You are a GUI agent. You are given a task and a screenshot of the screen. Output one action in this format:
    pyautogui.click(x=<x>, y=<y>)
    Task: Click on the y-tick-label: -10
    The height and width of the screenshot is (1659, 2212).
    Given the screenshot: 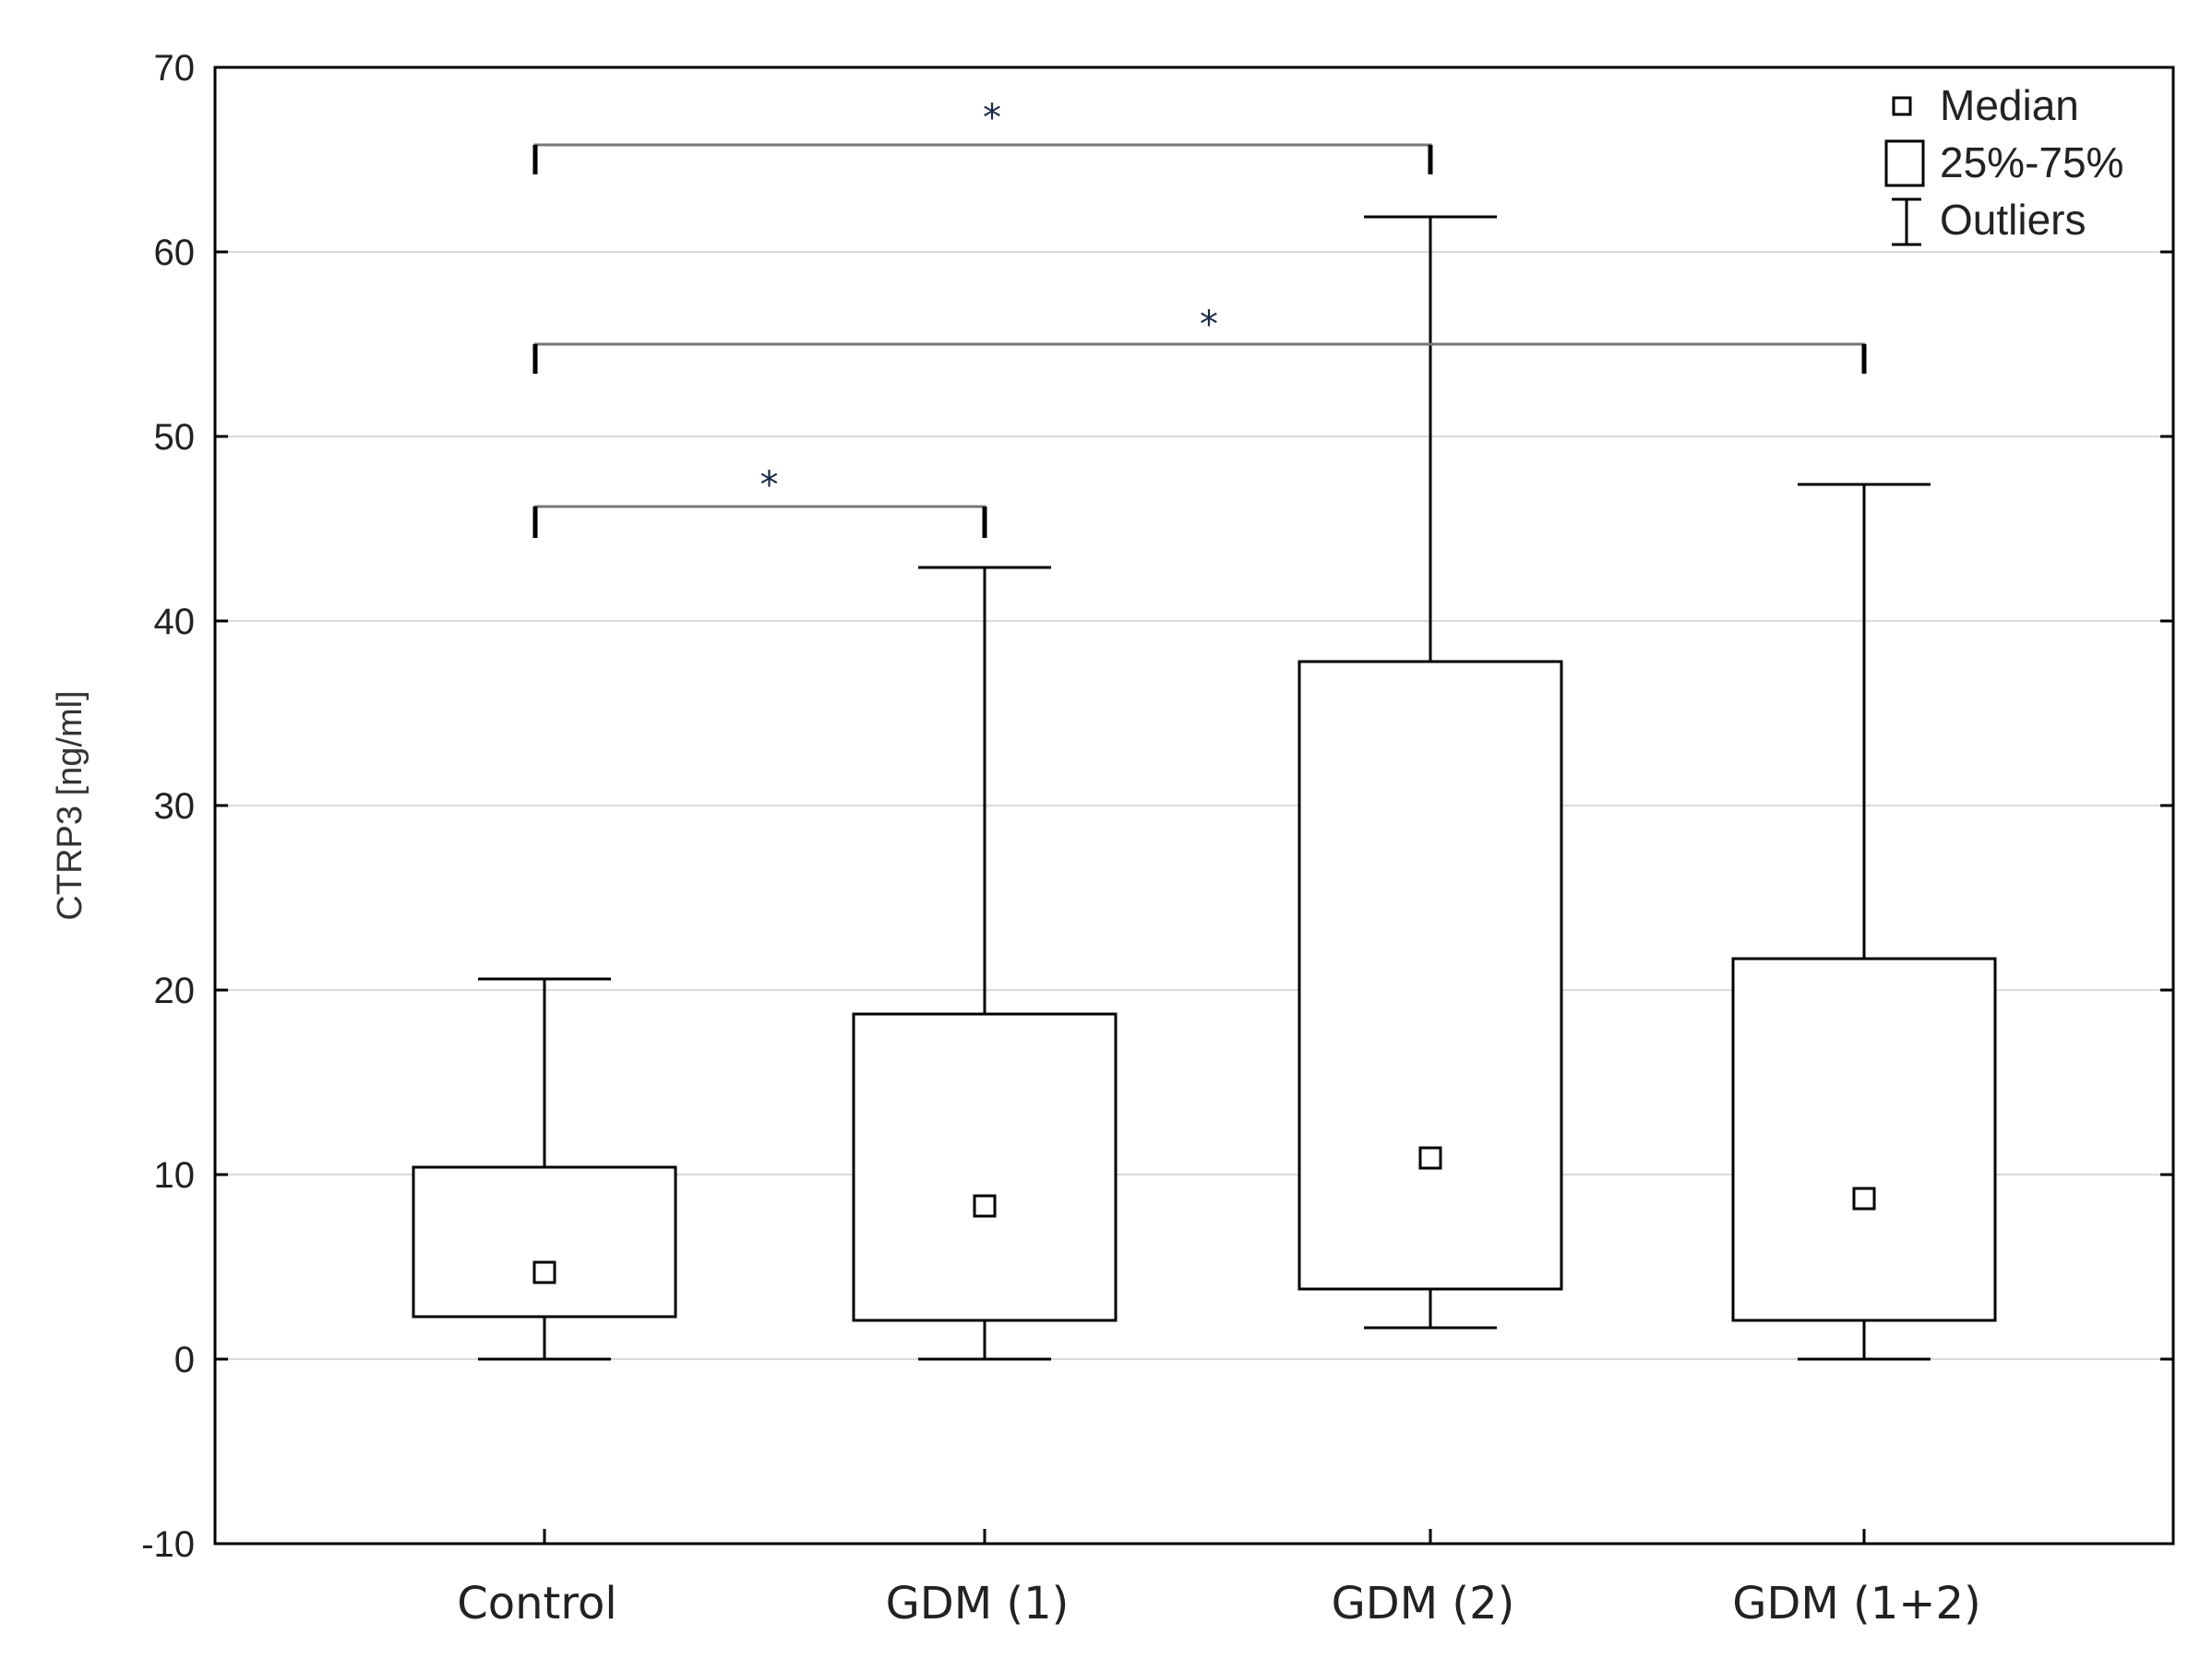 What is the action you would take?
    pyautogui.click(x=168, y=1544)
    